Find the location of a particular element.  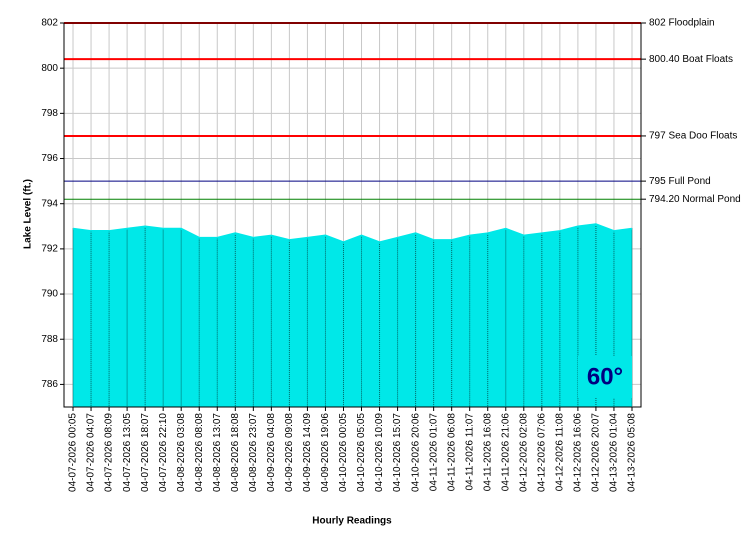

x-tick-label: 04-08-2026 13:07 is located at coordinates (217, 452).